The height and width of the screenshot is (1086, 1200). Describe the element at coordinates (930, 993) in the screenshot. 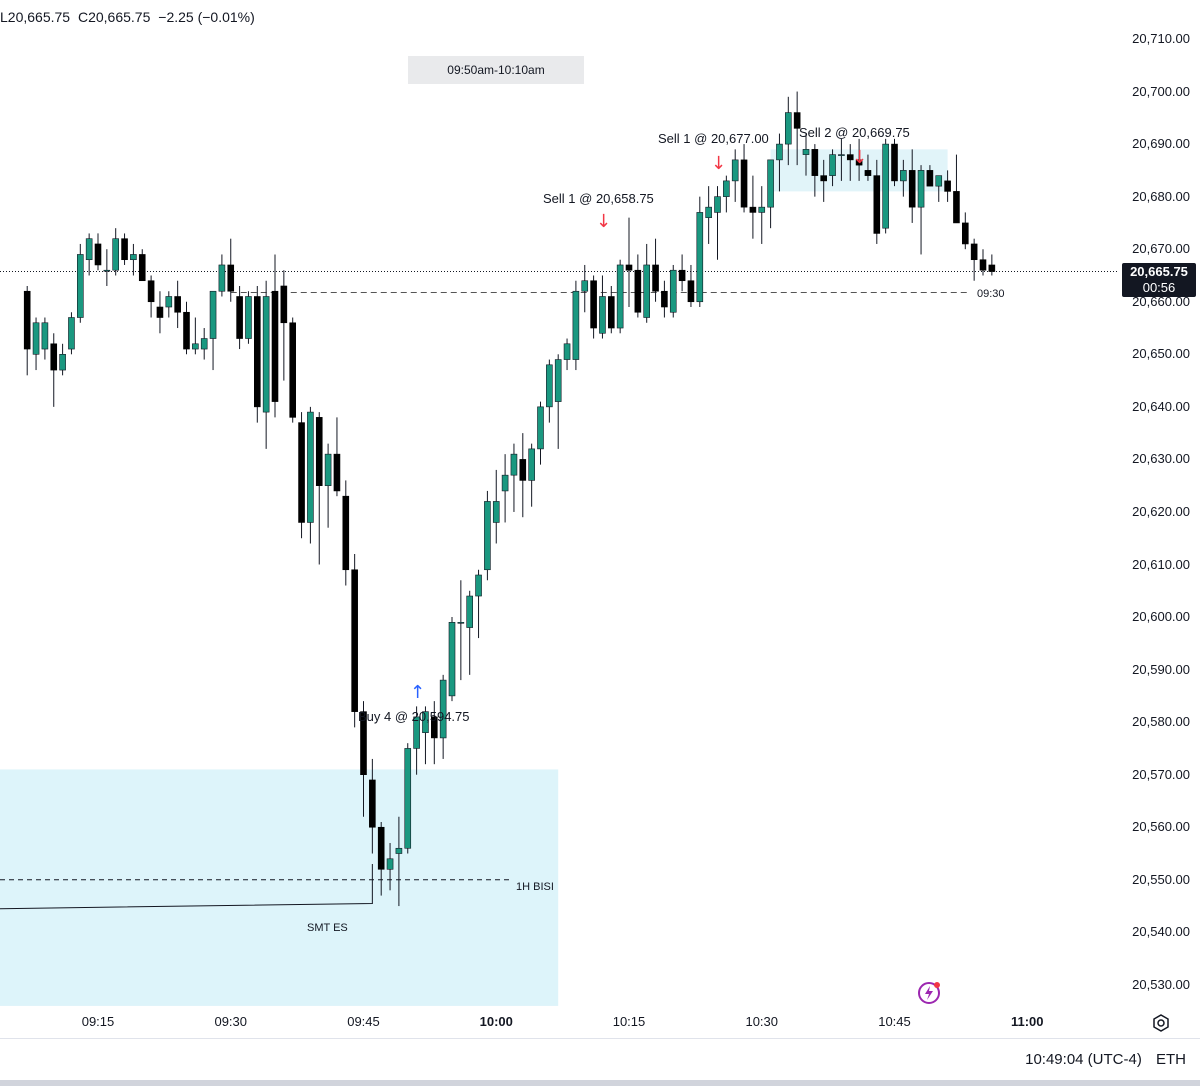

I see `lightning-icon` at that location.